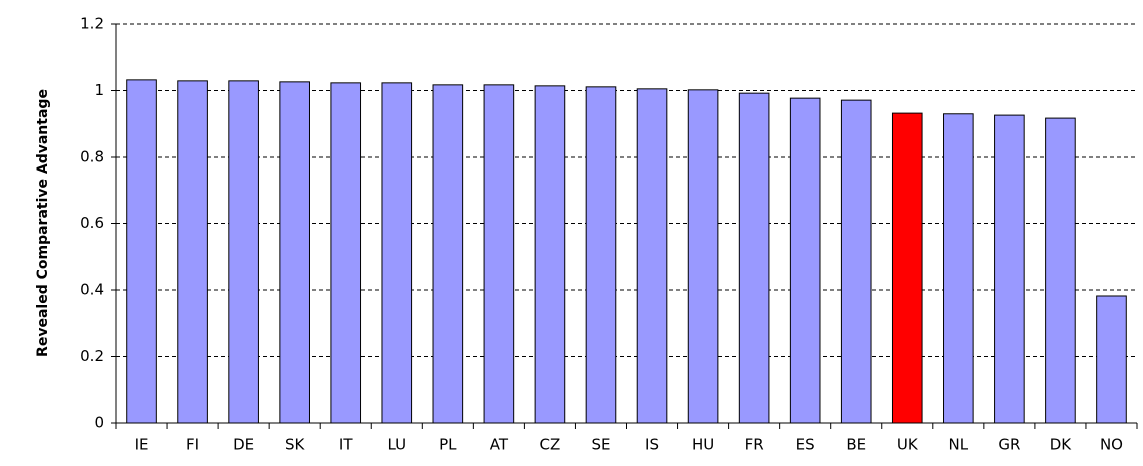  I want to click on x-tick-label: HU, so click(703, 445).